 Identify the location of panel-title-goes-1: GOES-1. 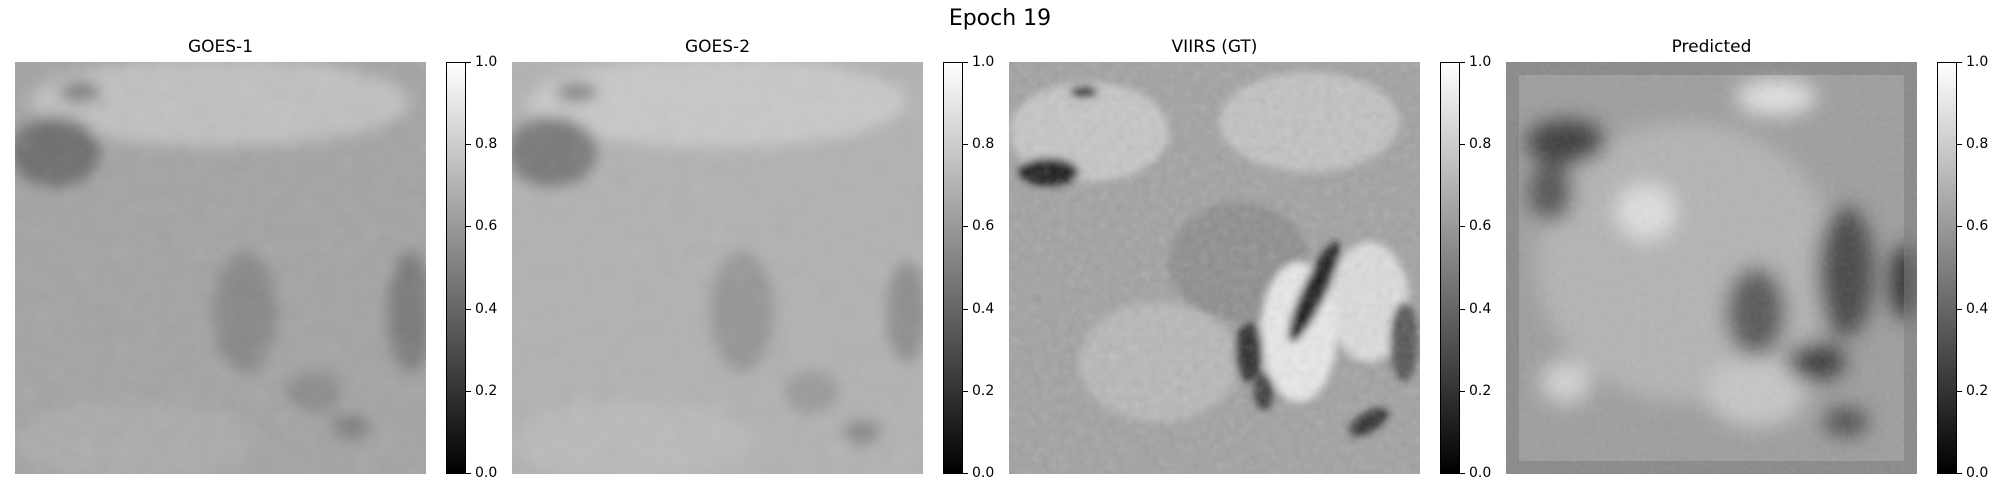
(220, 47).